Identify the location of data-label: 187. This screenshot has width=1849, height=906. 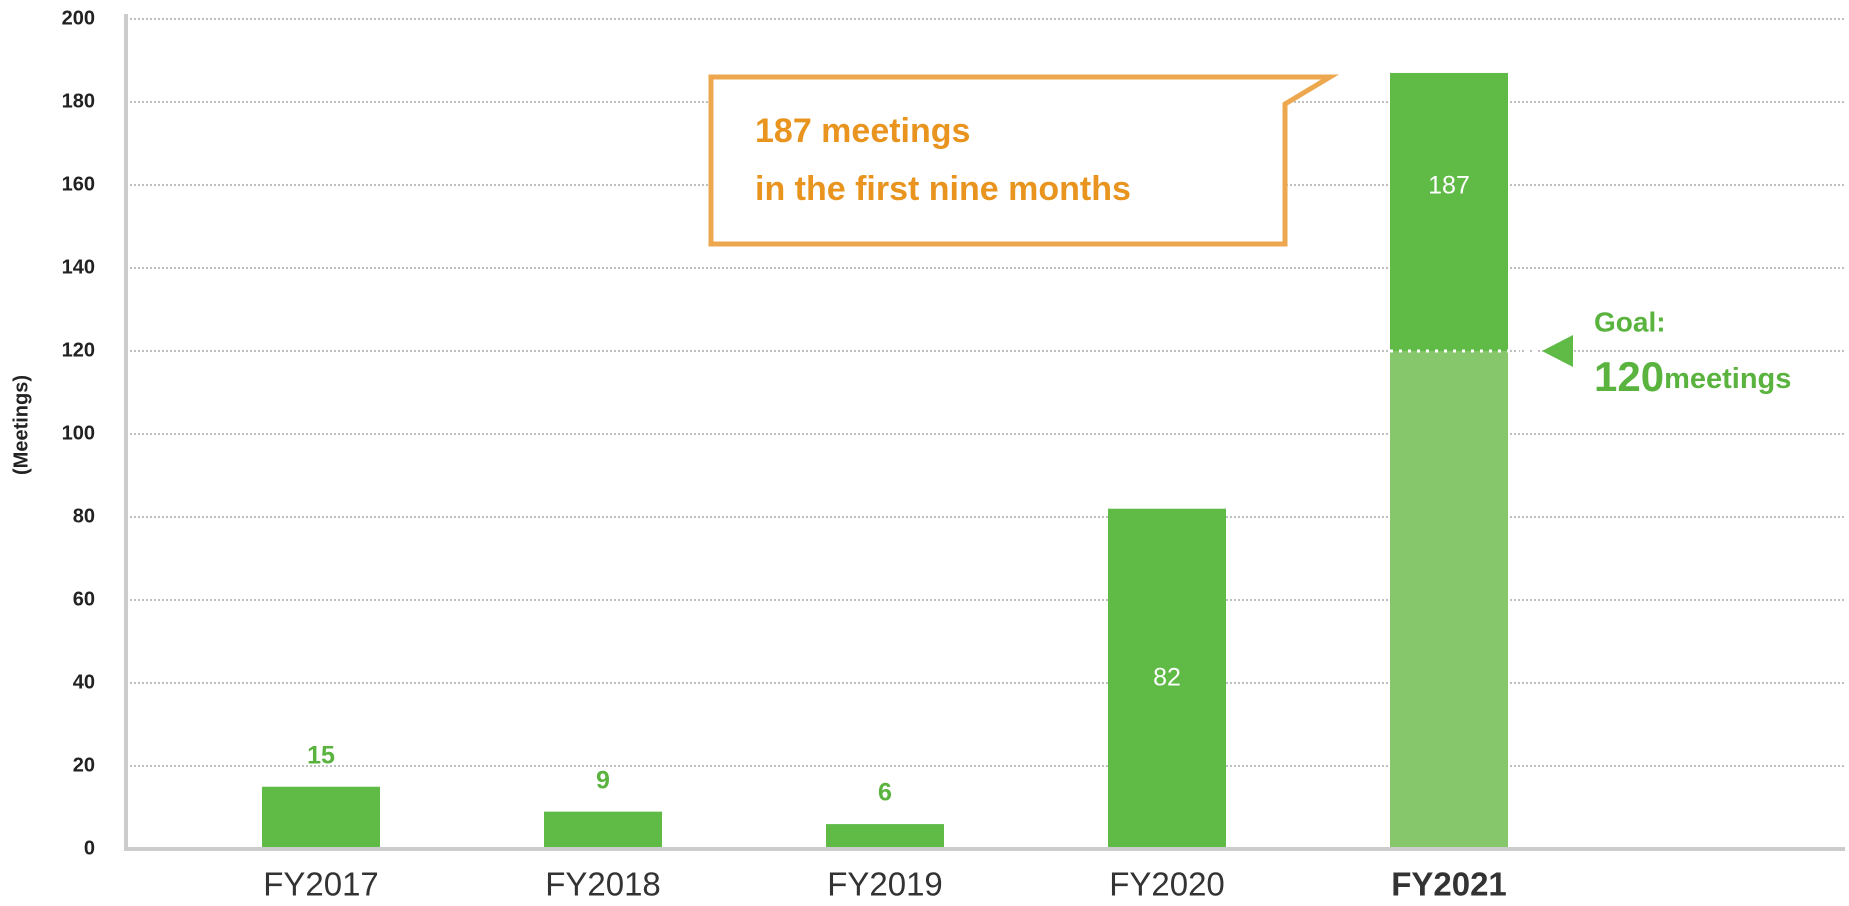
(1449, 186).